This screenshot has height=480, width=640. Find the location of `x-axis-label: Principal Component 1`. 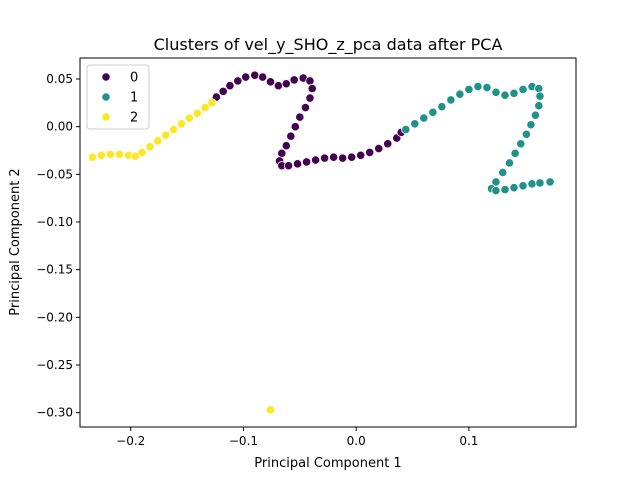

x-axis-label: Principal Component 1 is located at coordinates (327, 463).